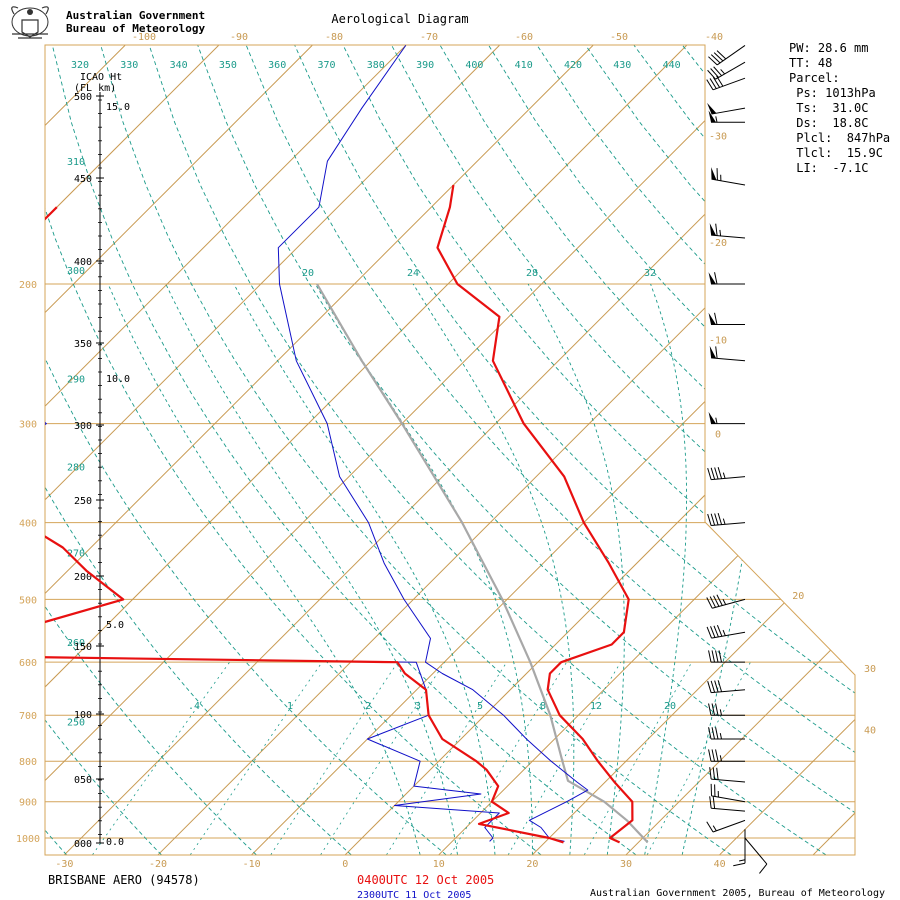 The height and width of the screenshot is (900, 900). I want to click on index-tt: TT: 48, so click(810, 63).